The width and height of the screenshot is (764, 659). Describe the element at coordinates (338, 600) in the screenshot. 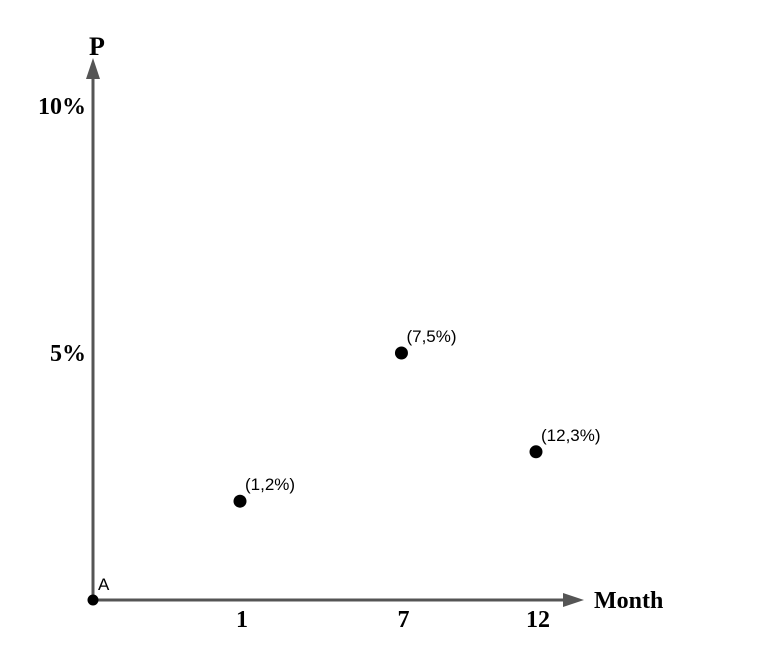

I see `x-axis` at that location.